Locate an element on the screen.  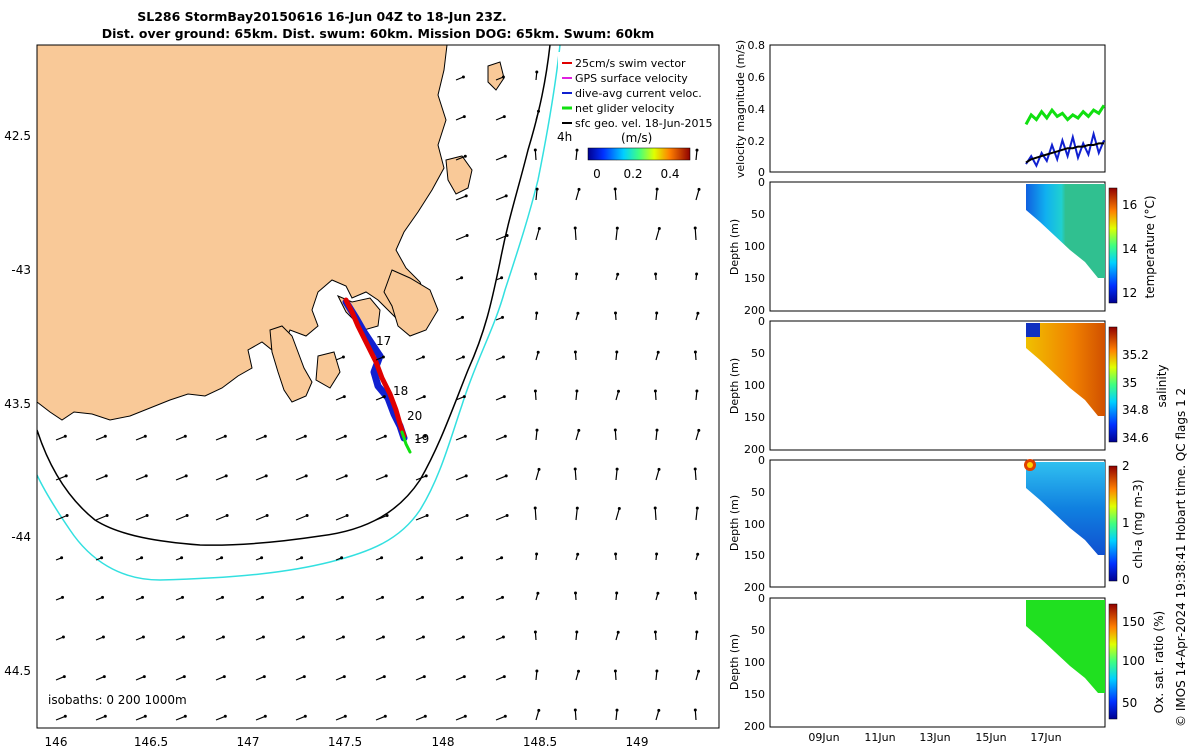
map-x-tick: 148.5 is located at coordinates (540, 742).